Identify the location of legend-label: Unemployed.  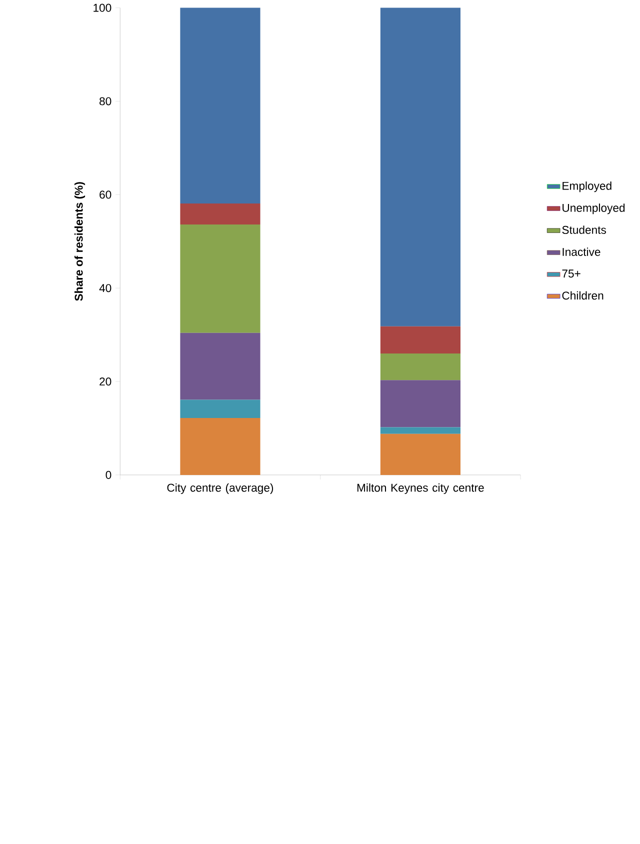
(593, 209).